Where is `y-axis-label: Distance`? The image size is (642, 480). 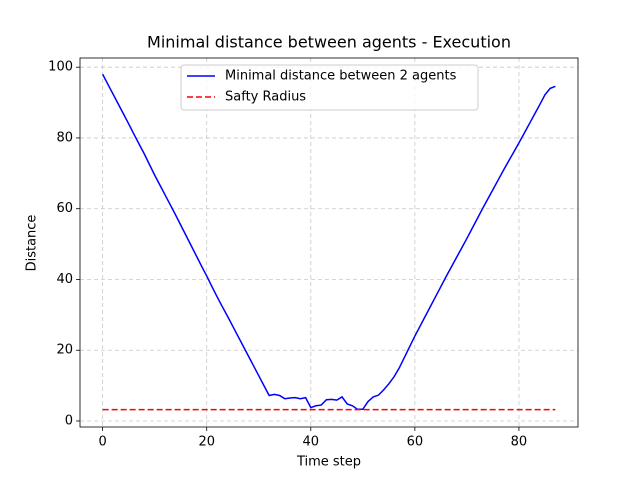
y-axis-label: Distance is located at coordinates (32, 243).